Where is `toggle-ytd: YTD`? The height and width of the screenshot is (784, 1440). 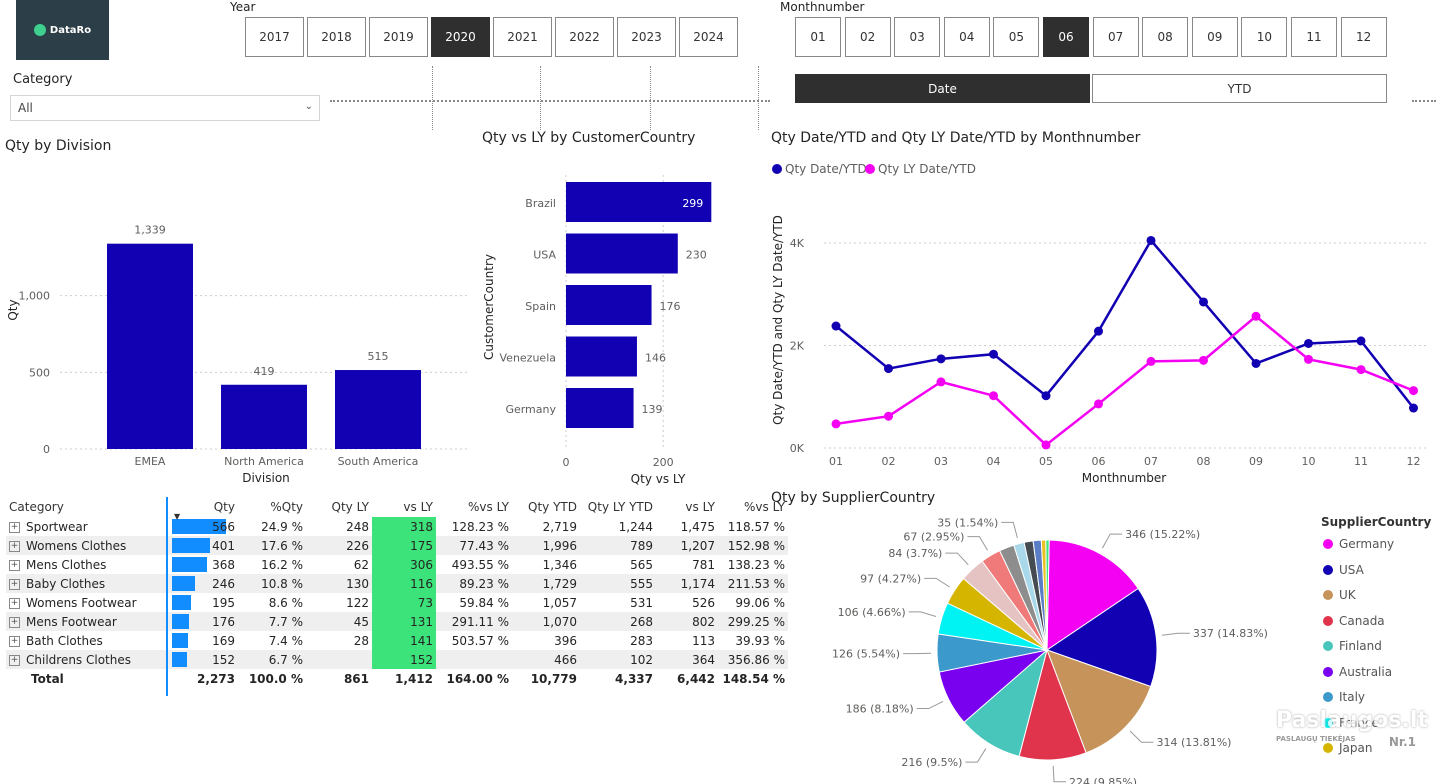 toggle-ytd: YTD is located at coordinates (1239, 88).